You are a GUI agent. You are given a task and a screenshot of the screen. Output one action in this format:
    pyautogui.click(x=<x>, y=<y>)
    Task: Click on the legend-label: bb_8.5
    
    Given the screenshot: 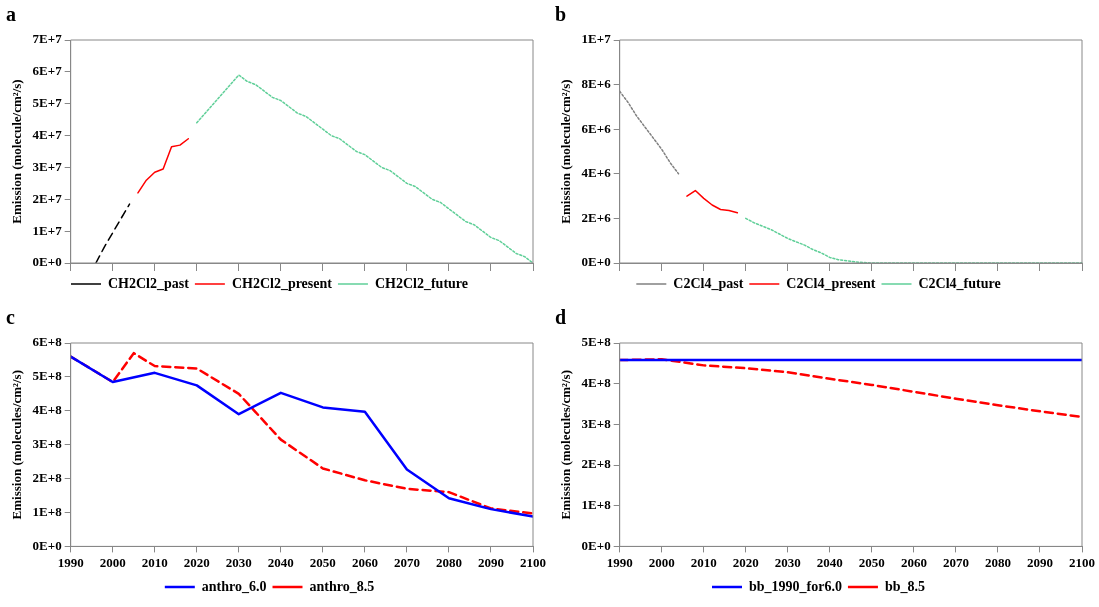 What is the action you would take?
    pyautogui.click(x=905, y=586)
    